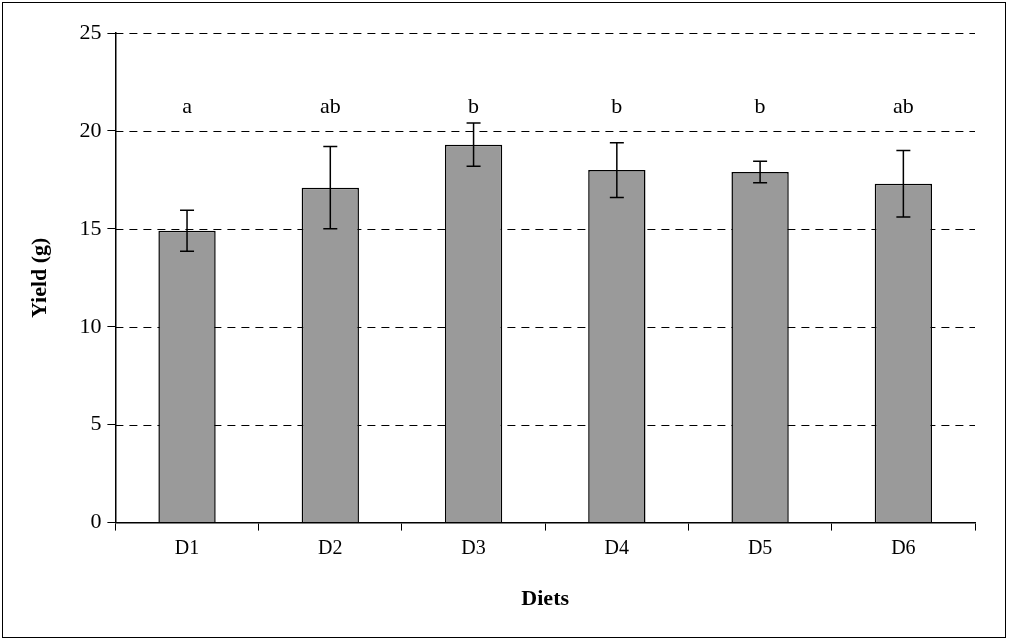 The width and height of the screenshot is (1010, 643). Describe the element at coordinates (90, 325) in the screenshot. I see `y-tick-label: 10` at that location.